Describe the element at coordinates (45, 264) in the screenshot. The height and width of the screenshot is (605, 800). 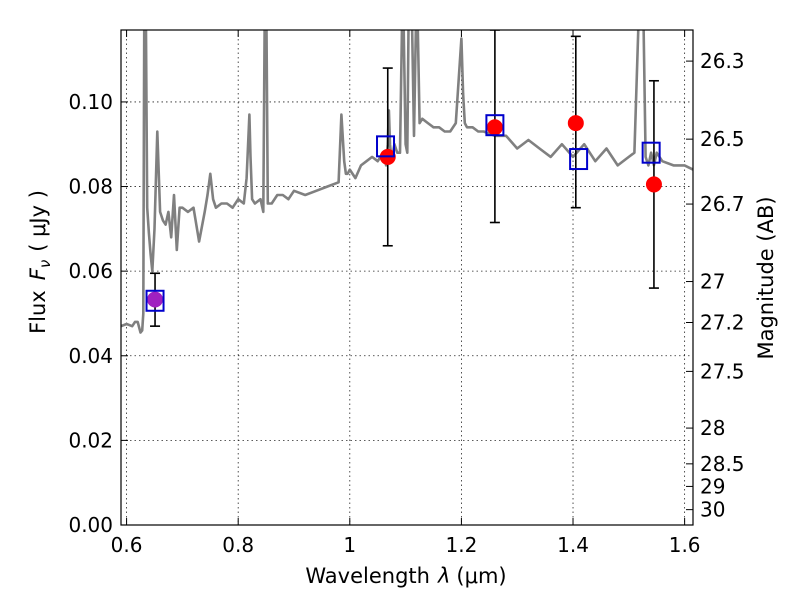
I see `y-axis-label-subscript: ν` at that location.